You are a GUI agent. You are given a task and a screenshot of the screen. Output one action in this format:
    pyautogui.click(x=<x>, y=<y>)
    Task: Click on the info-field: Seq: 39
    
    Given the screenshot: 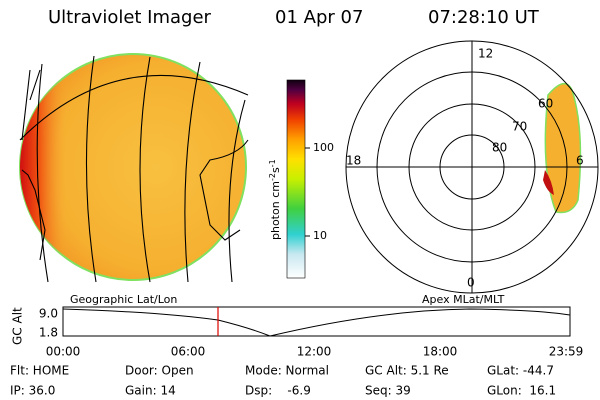 What is the action you would take?
    pyautogui.click(x=388, y=391)
    